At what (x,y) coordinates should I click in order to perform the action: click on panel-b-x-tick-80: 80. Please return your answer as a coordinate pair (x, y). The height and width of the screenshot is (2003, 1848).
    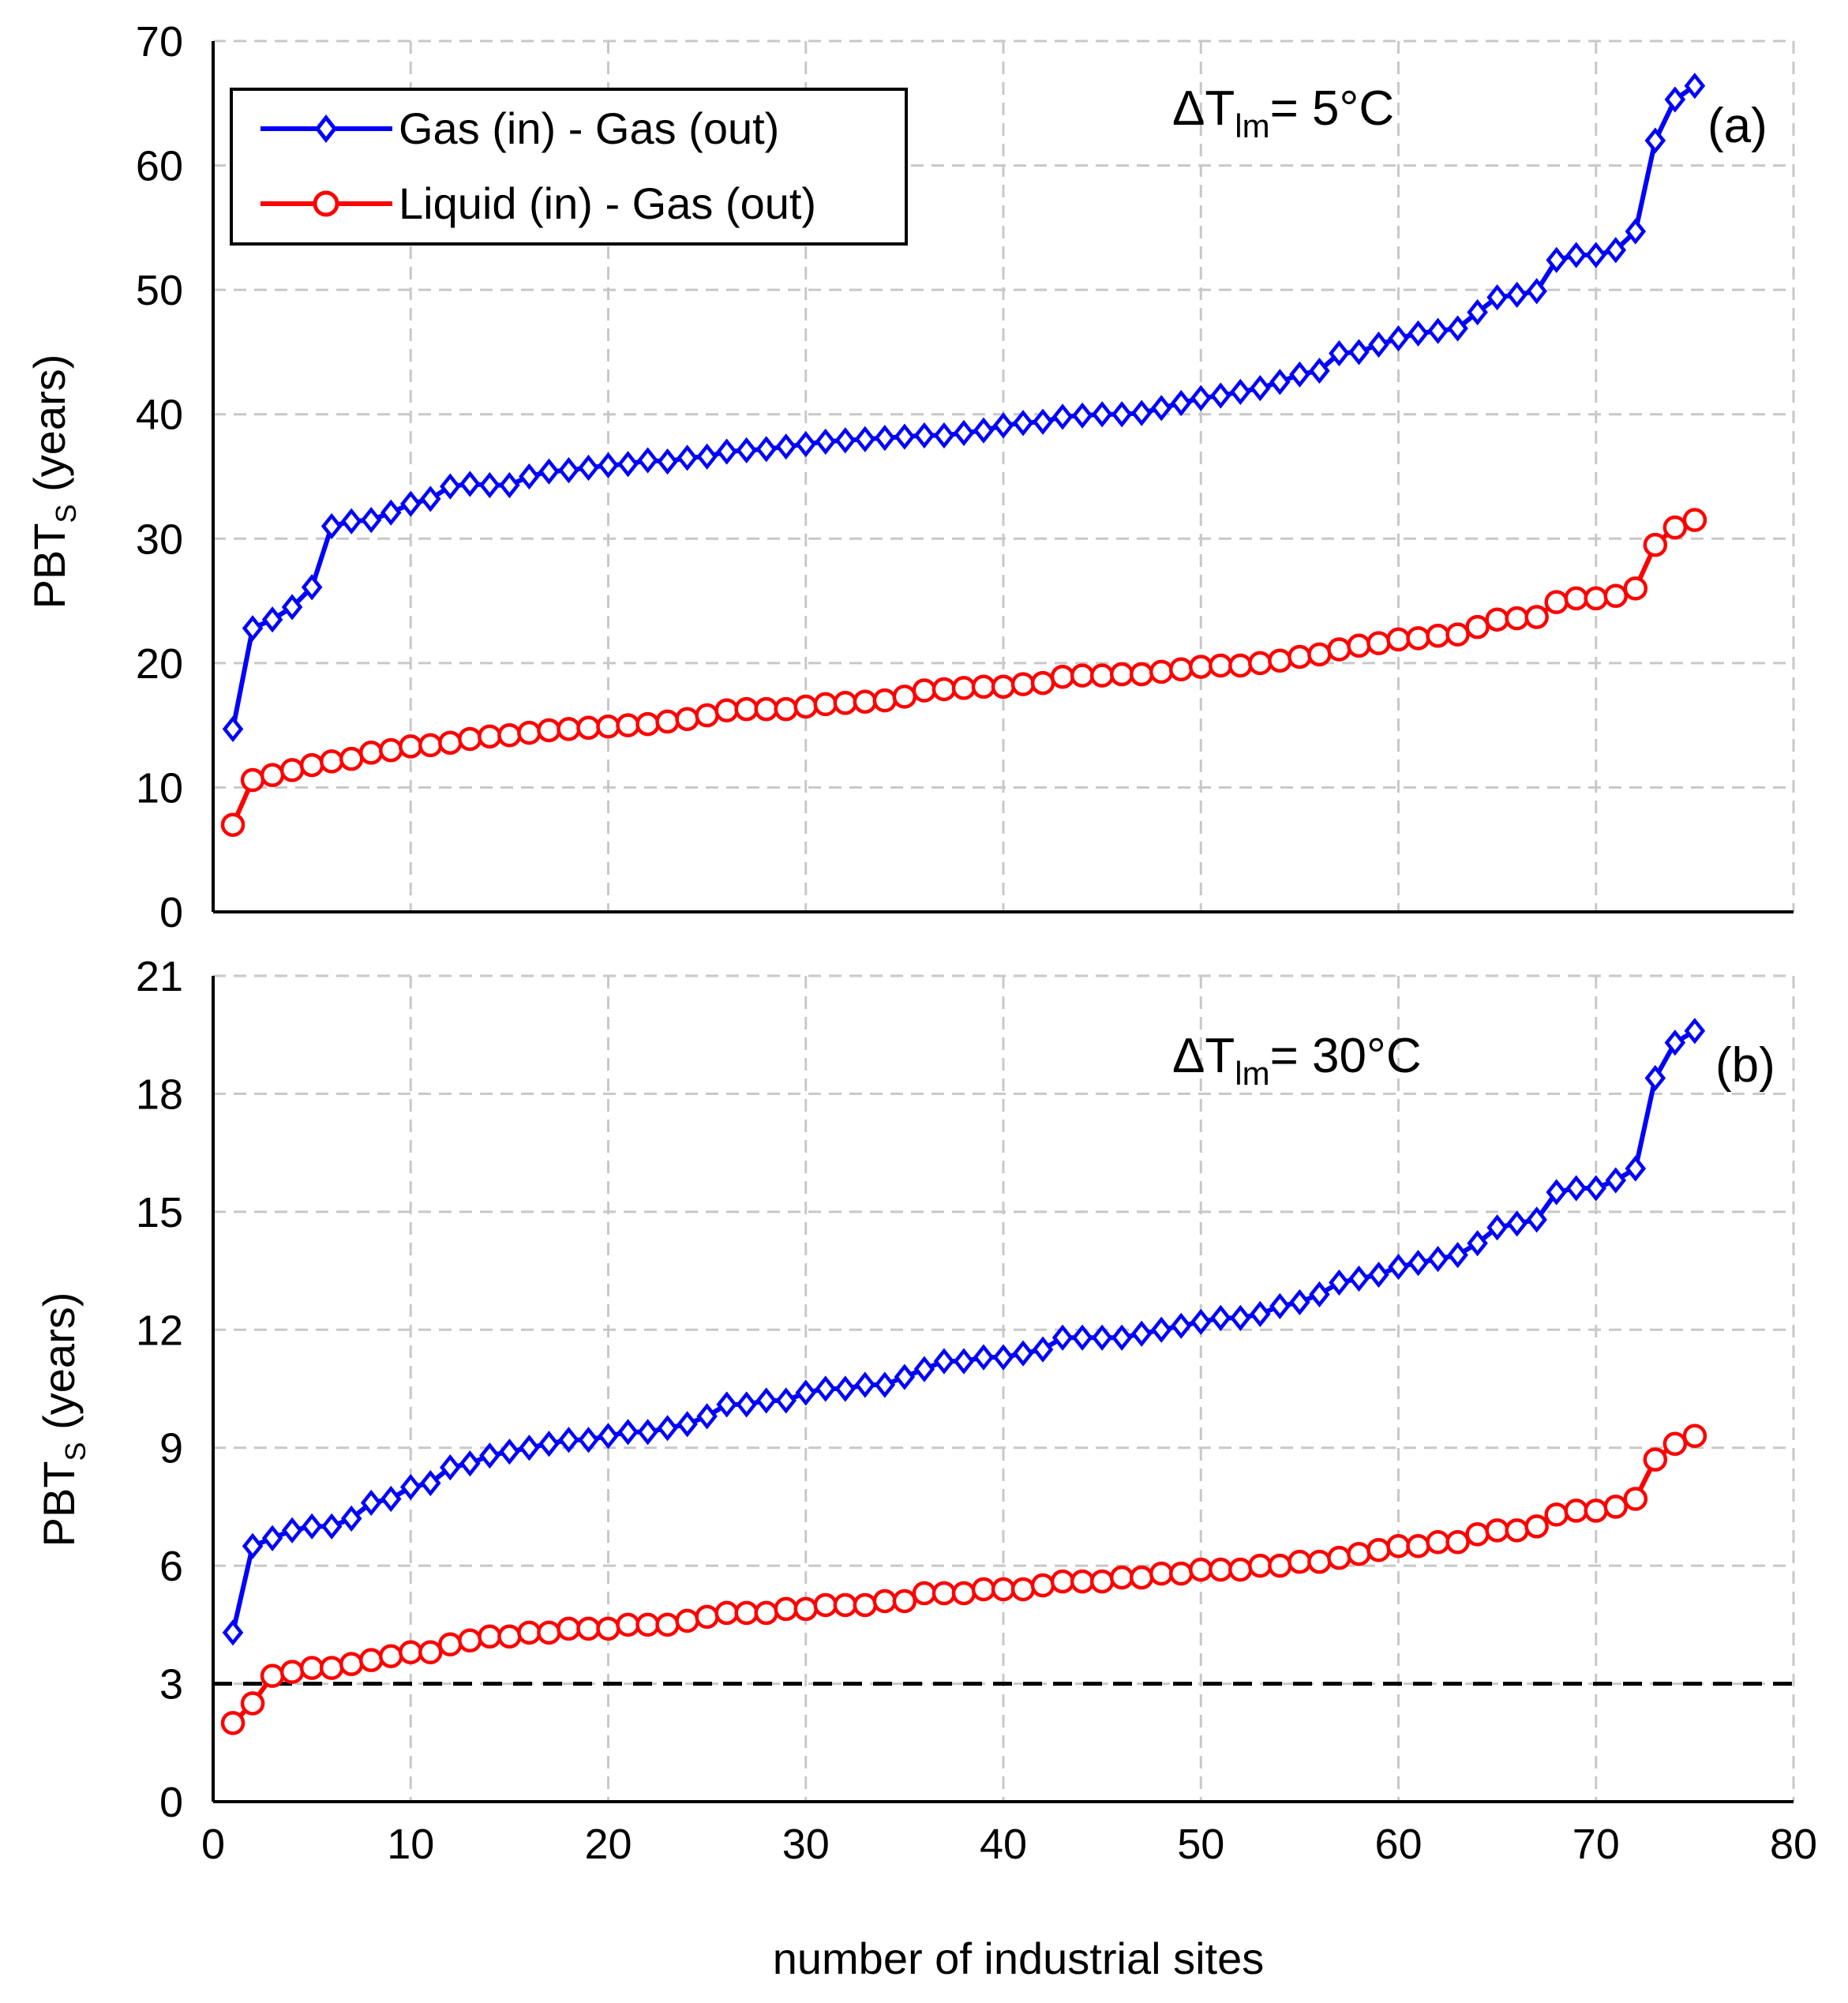
    Looking at the image, I should click on (1794, 1844).